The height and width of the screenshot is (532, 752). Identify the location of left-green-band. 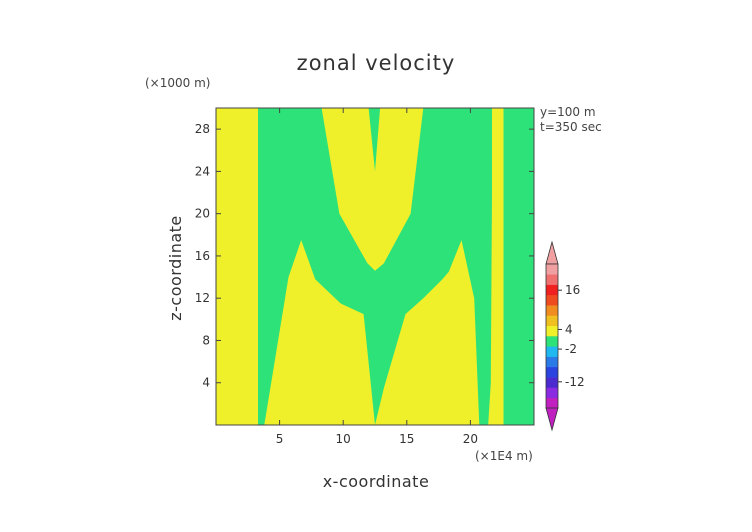
(316, 266).